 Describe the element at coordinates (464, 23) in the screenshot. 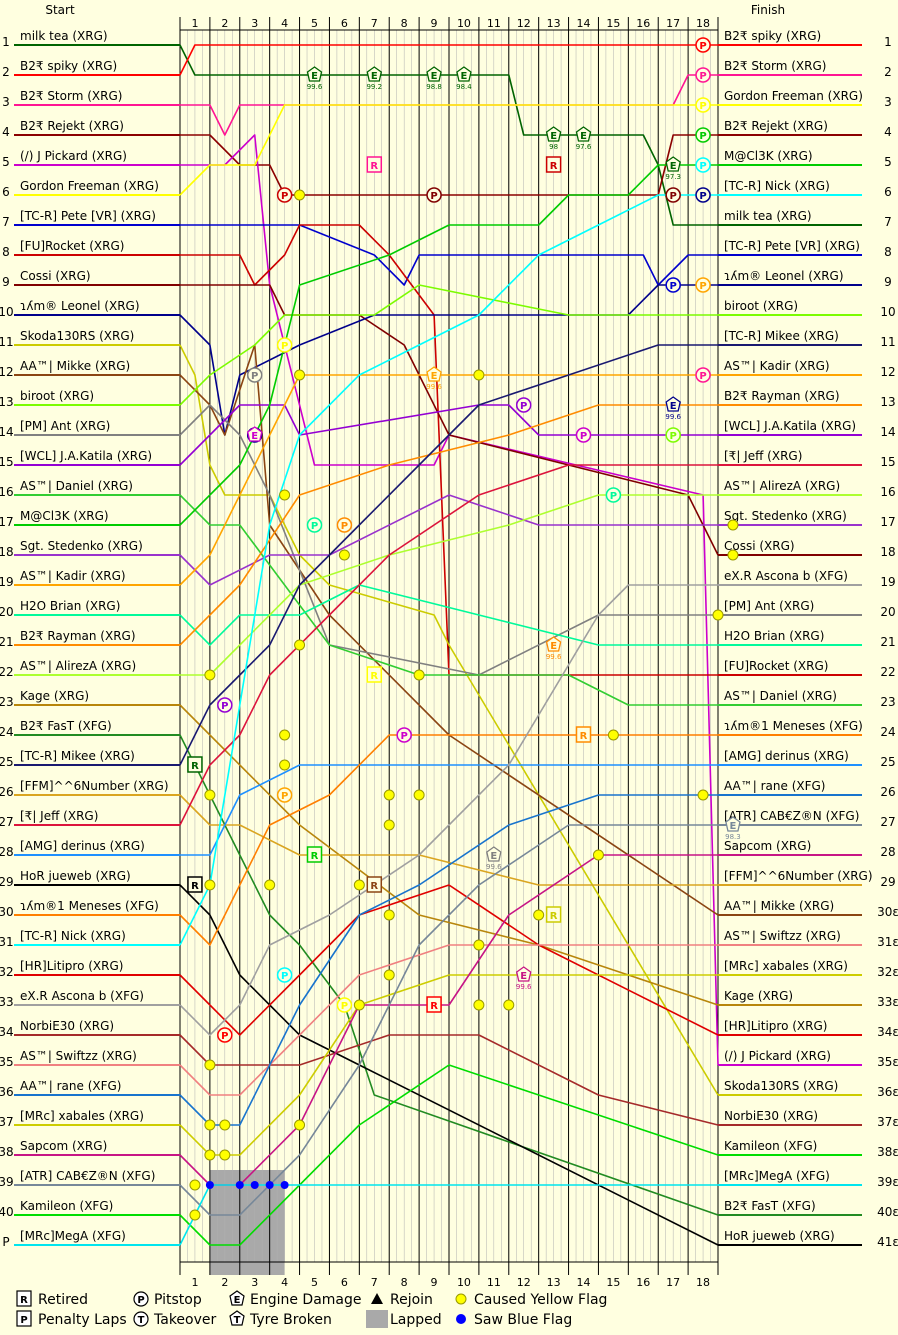

I see `lap-label-top: 10` at that location.